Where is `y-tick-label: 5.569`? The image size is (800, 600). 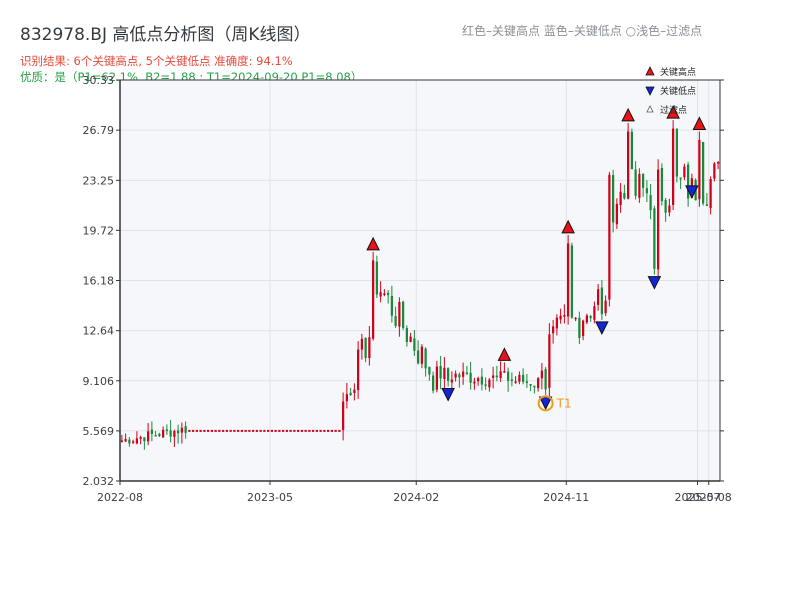 y-tick-label: 5.569 is located at coordinates (99, 431).